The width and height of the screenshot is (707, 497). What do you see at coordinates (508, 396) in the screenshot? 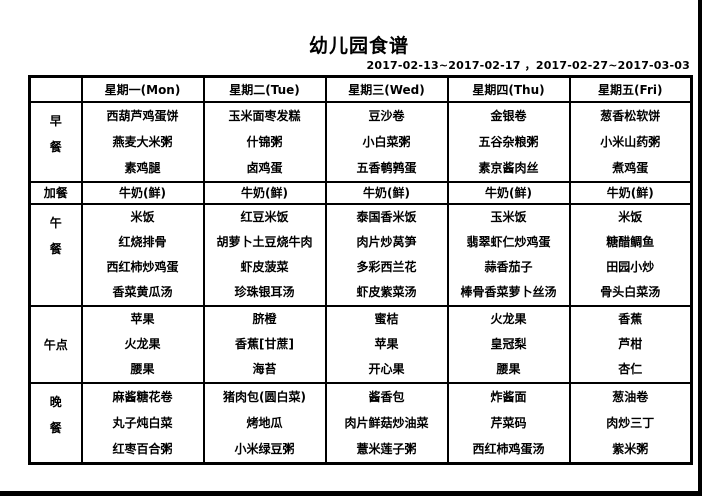
I see `dish-item: 炸酱面` at bounding box center [508, 396].